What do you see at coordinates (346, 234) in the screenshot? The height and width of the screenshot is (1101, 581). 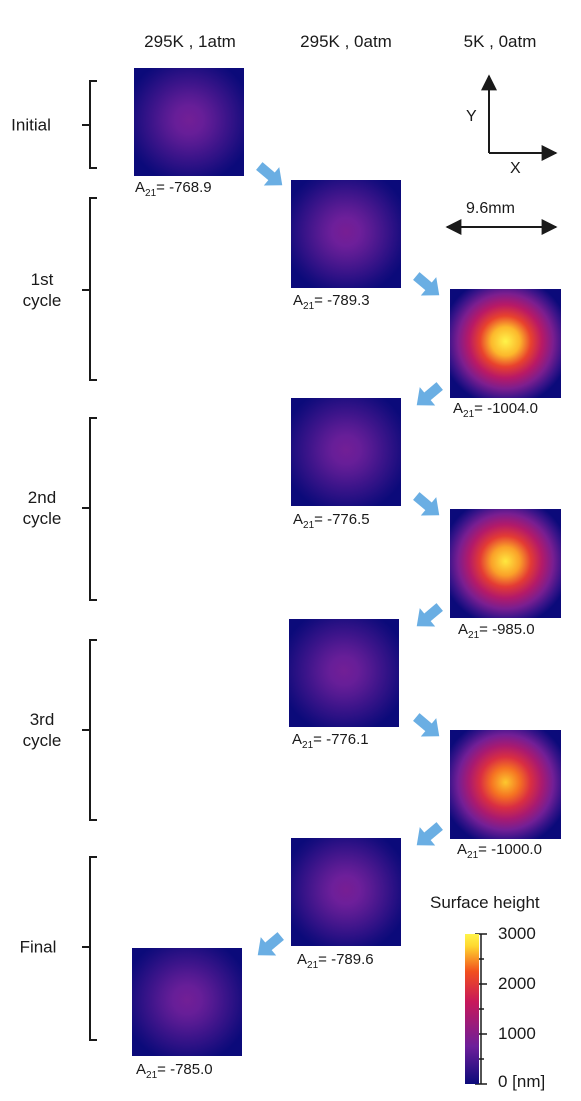 I see `surface-map-cycle1-295k-0atm` at bounding box center [346, 234].